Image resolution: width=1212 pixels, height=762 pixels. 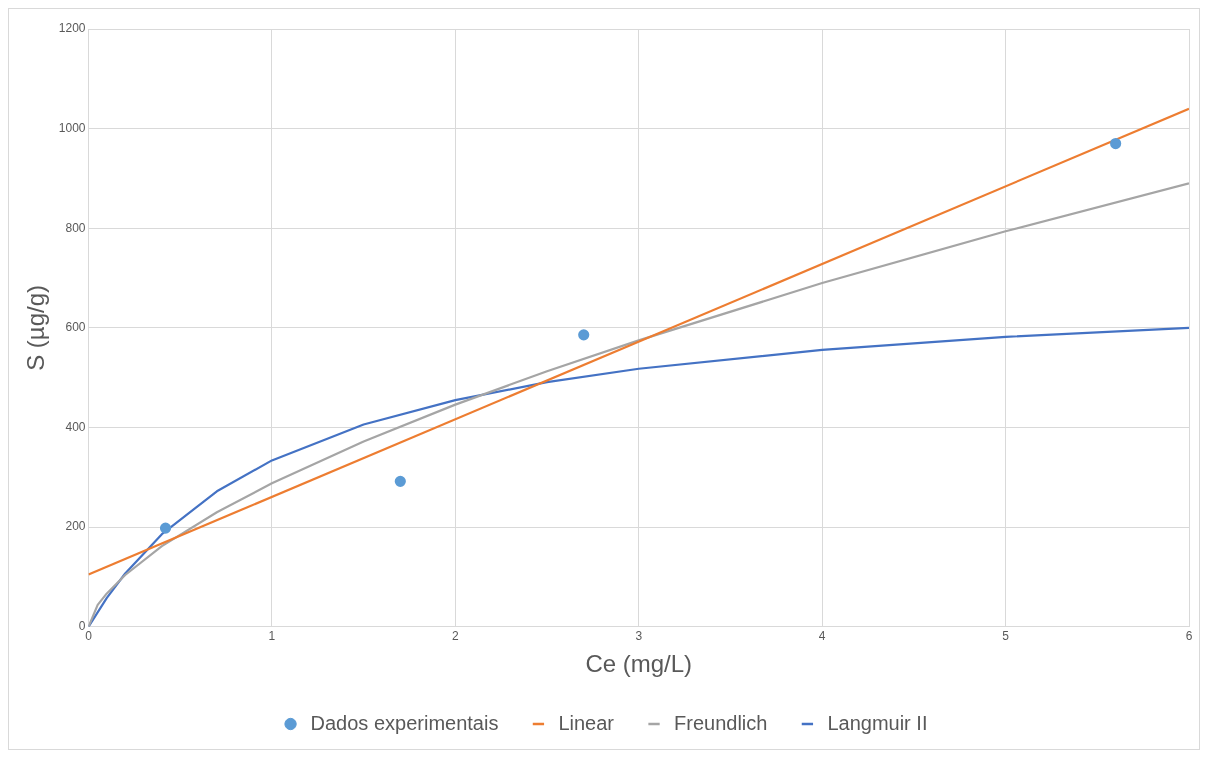 I want to click on x-axis-title: Ce (mg/L), so click(x=639, y=664).